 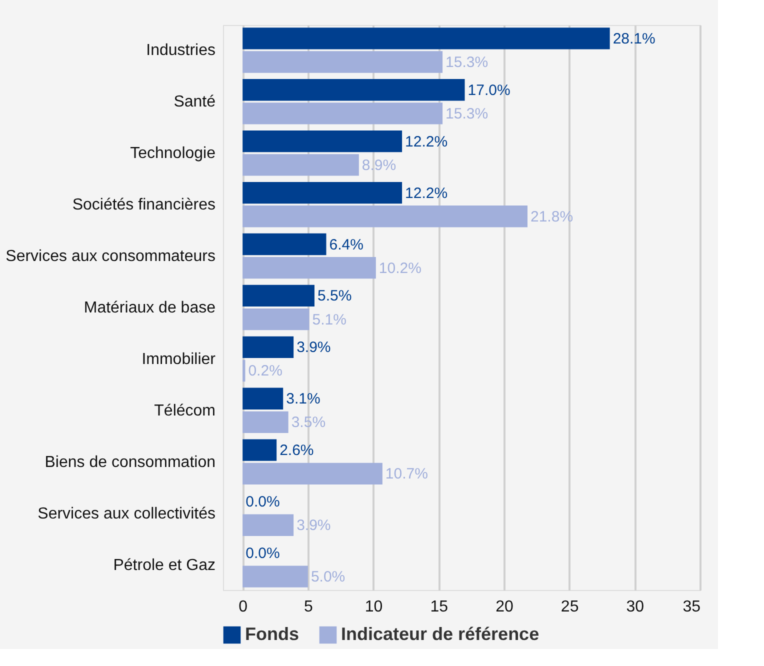 I want to click on legend-label: Indicateur de référence, so click(x=440, y=634).